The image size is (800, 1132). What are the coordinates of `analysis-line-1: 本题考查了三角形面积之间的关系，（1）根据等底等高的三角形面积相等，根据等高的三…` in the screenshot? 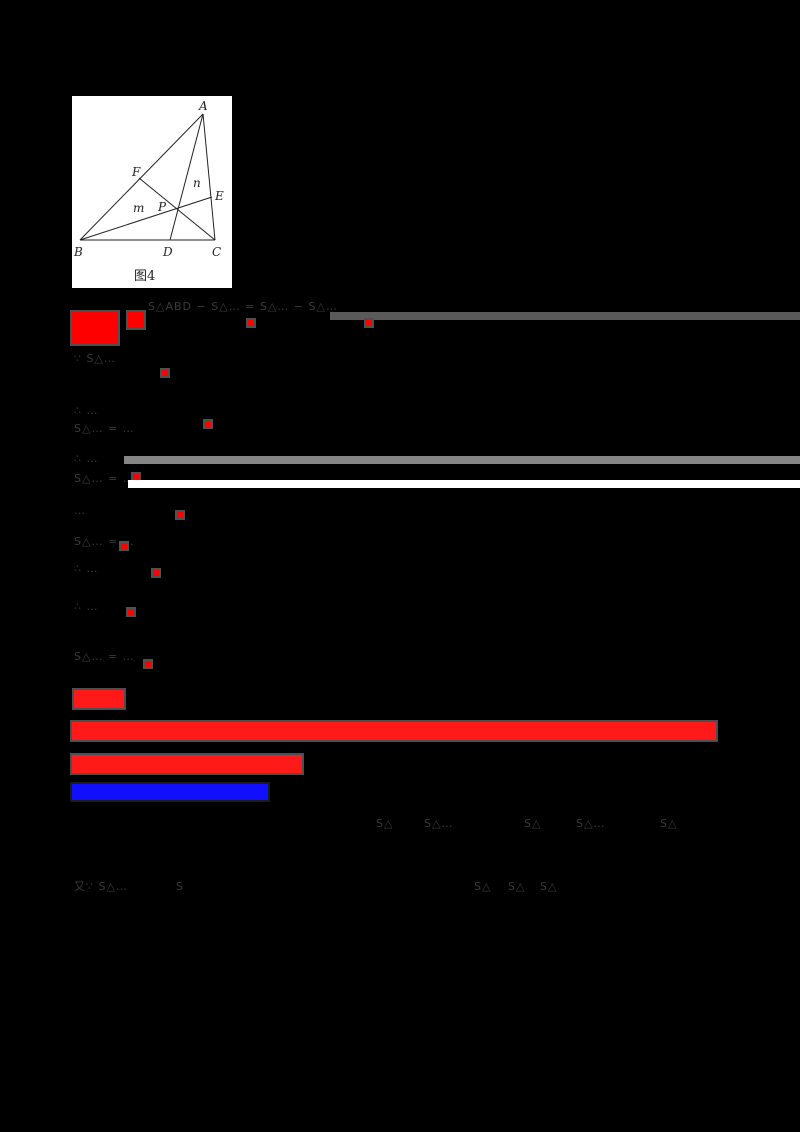 It's located at (394, 731).